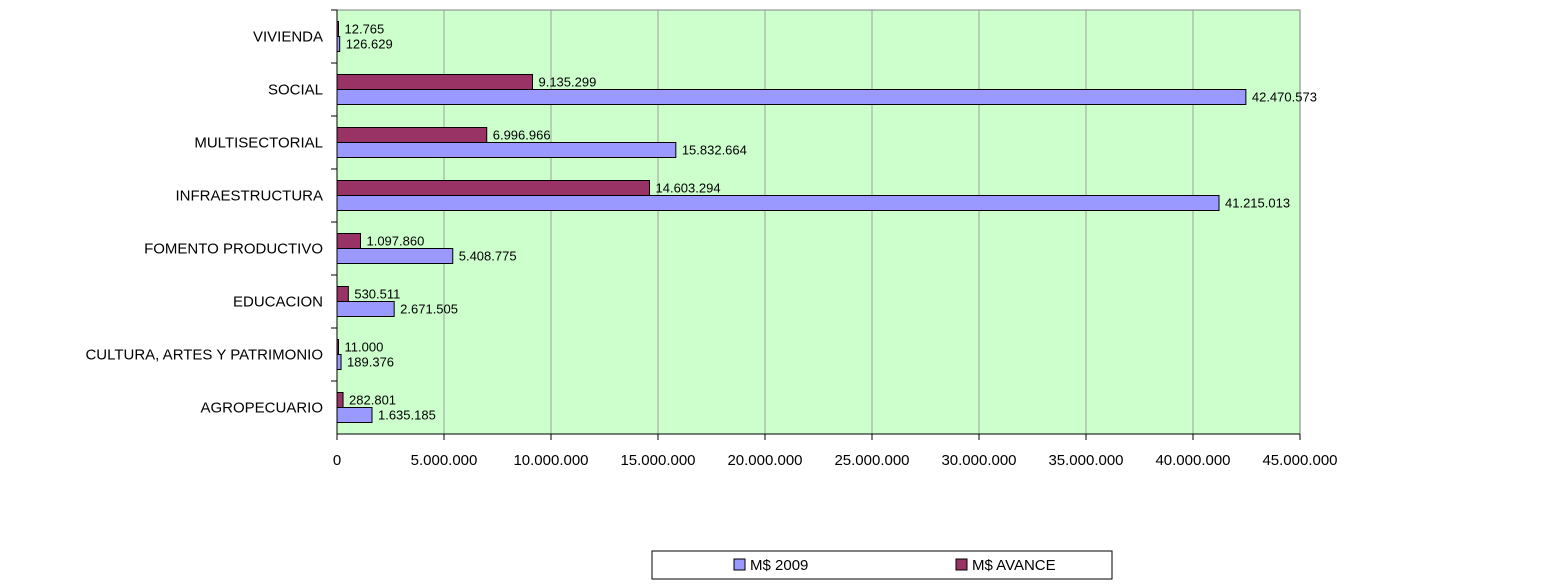 The width and height of the screenshot is (1549, 585). Describe the element at coordinates (233, 249) in the screenshot. I see `category-label: FOMENTO PRODUCTIVO` at that location.